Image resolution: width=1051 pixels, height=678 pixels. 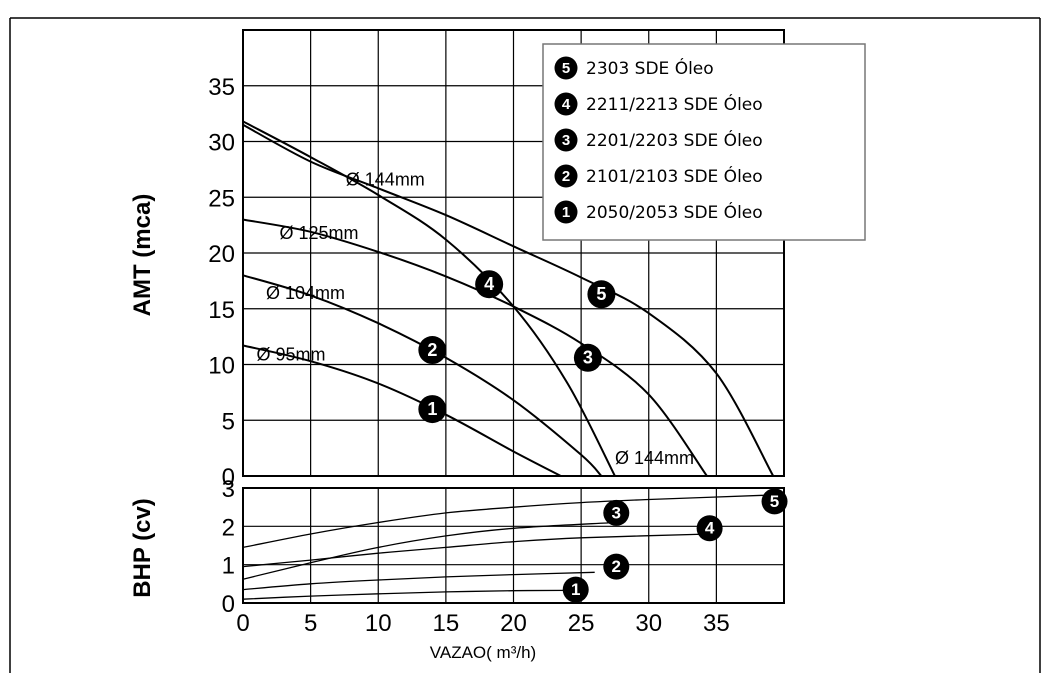 I want to click on power-marker-2-number: 2, so click(x=616, y=566).